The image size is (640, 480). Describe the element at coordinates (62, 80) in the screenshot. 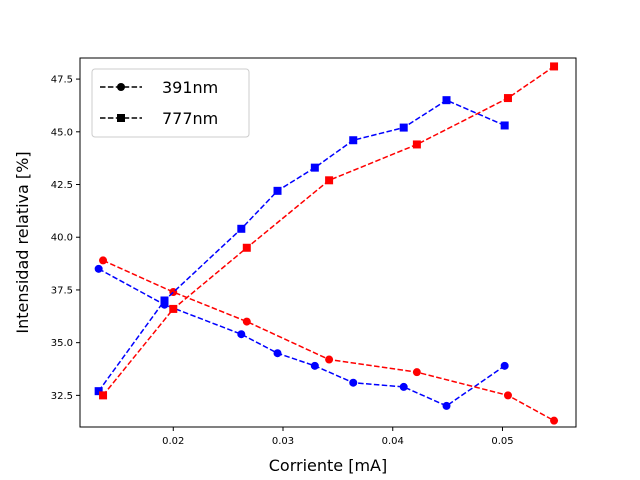

I see `y-tick-label: 47.5` at that location.